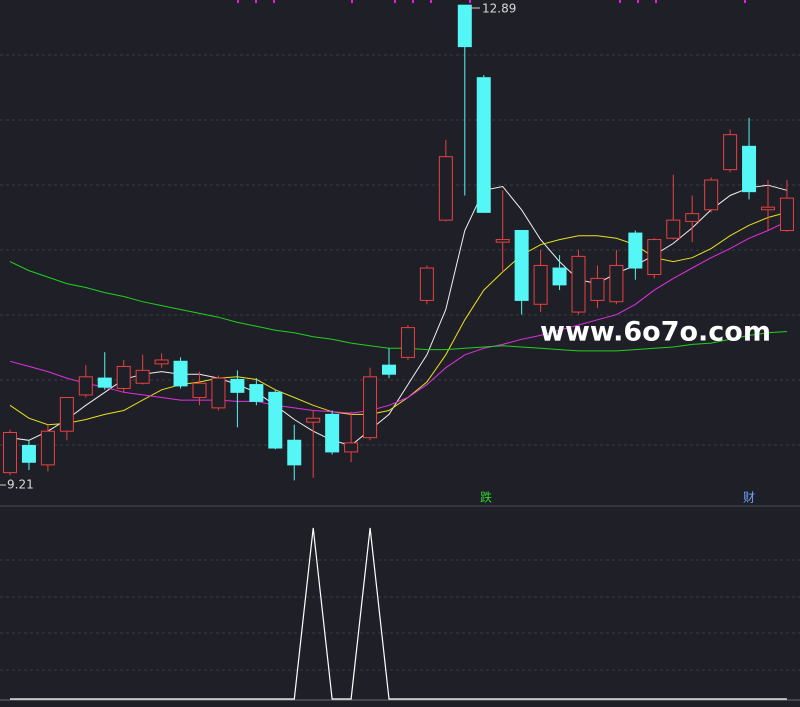 This screenshot has width=800, height=707. Describe the element at coordinates (486, 497) in the screenshot. I see `signal-marker: 跌` at that location.